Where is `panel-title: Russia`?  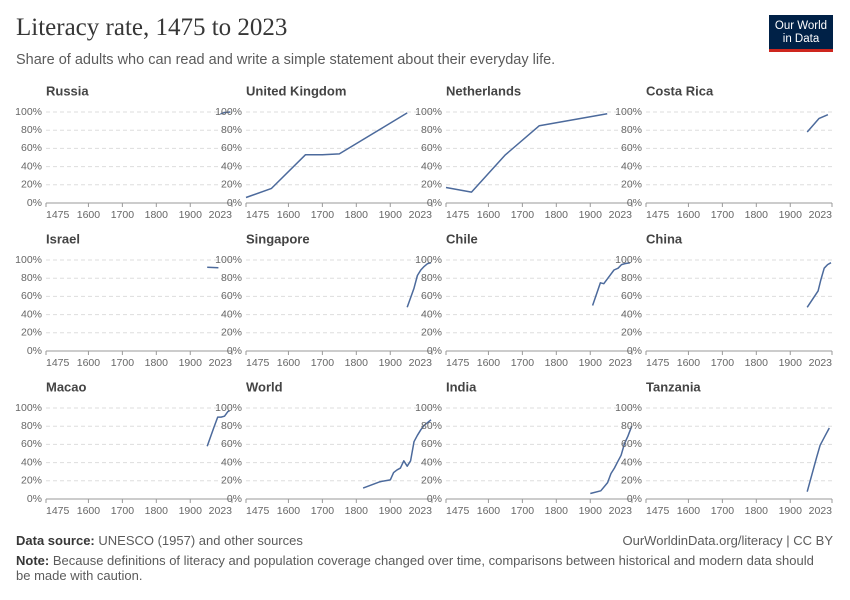 panel-title: Russia is located at coordinates (67, 90).